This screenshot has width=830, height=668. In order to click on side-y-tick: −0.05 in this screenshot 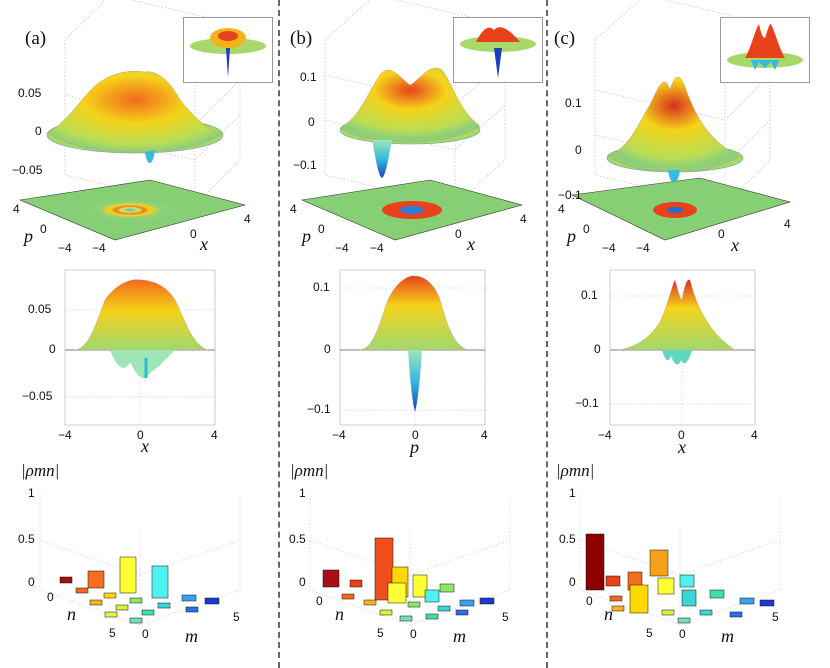, I will do `click(37, 396)`.